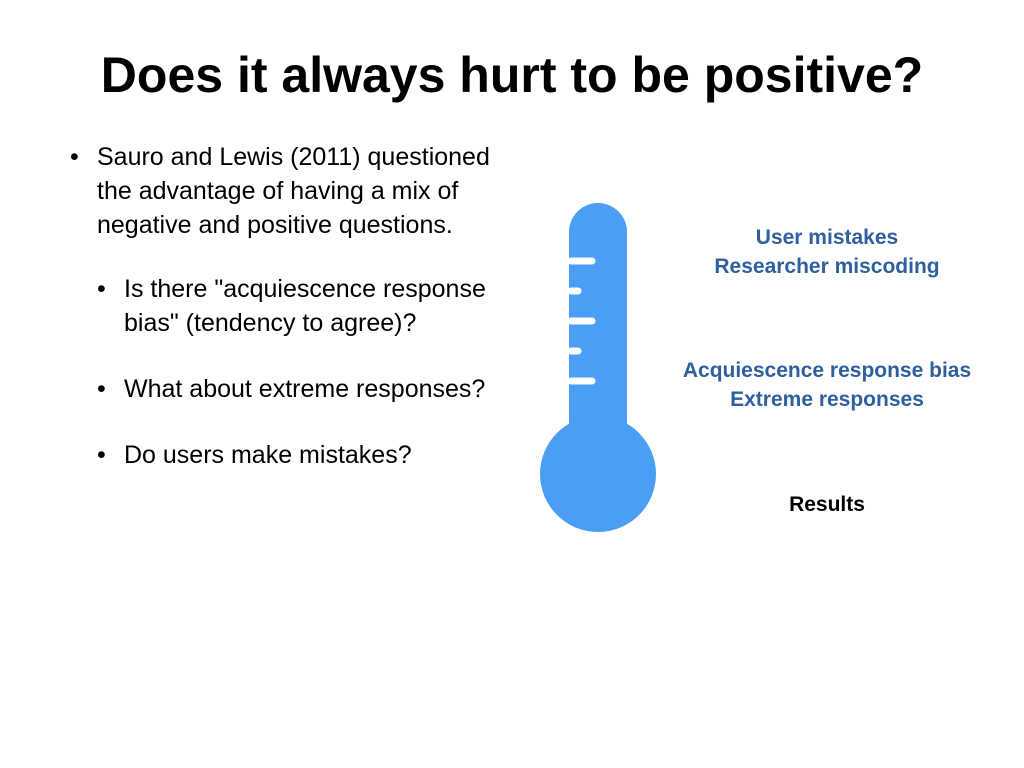  Describe the element at coordinates (827, 370) in the screenshot. I see `label-acquiescence-bias: Acquiescence response bias` at that location.